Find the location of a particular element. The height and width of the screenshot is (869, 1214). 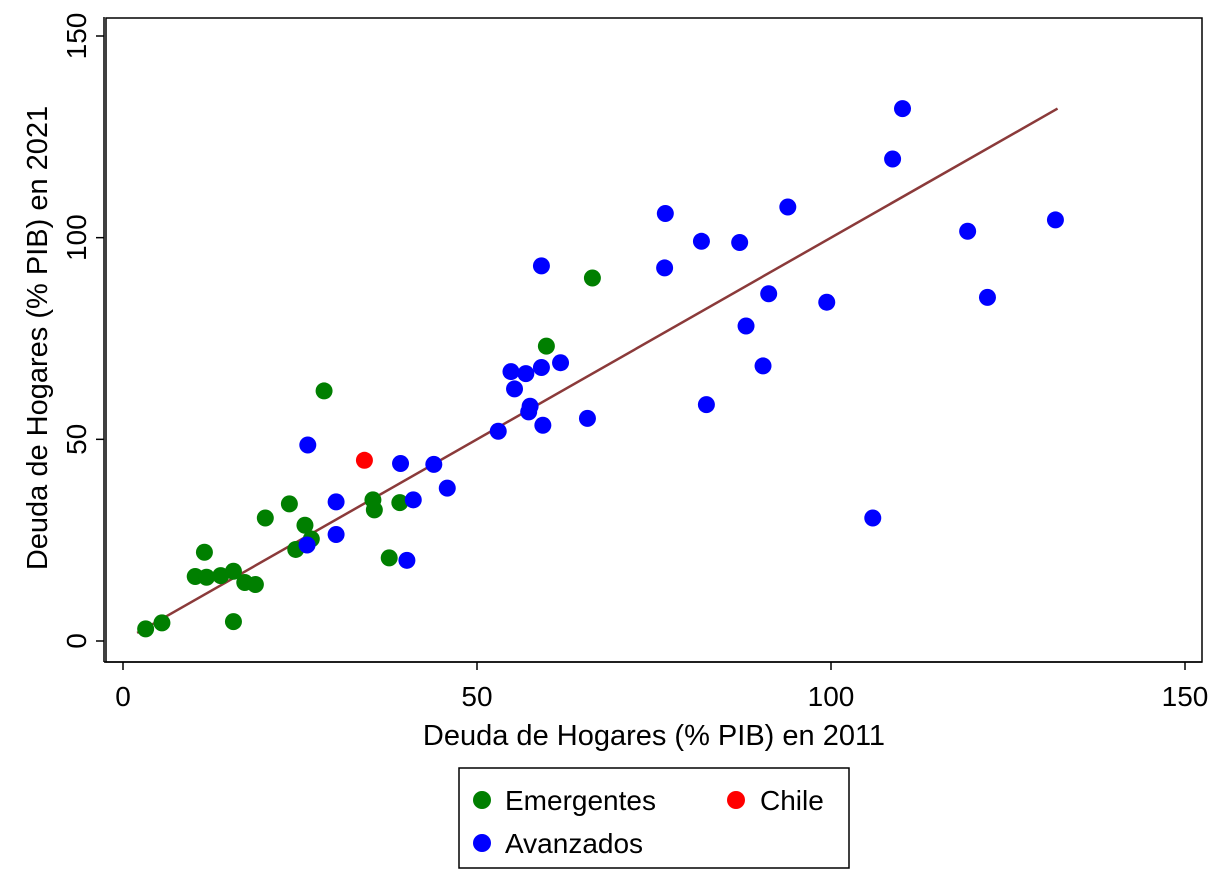

legend: Emergentes Chile Avanzados is located at coordinates (654, 818).